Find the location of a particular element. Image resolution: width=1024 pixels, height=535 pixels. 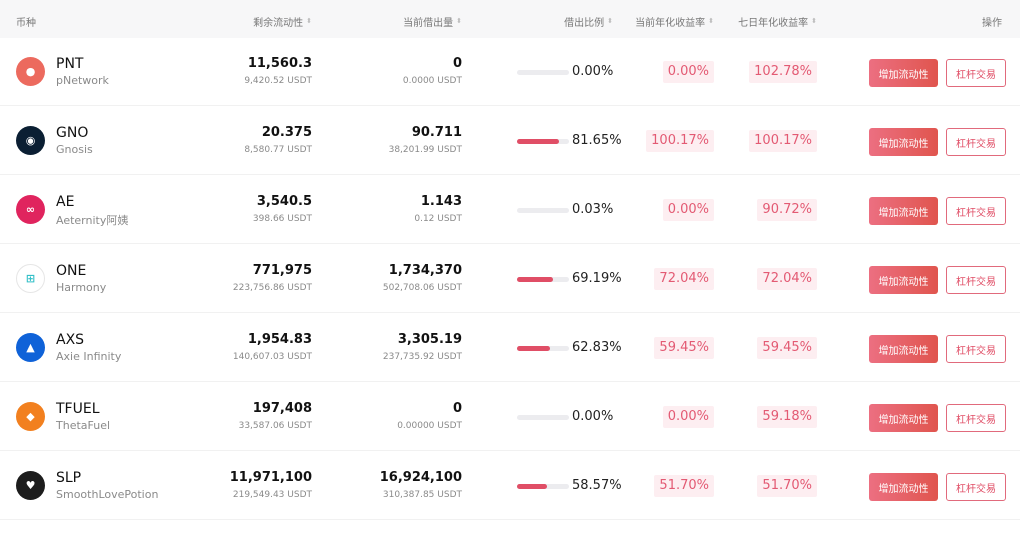

coin-symbol: AXS is located at coordinates (70, 340).